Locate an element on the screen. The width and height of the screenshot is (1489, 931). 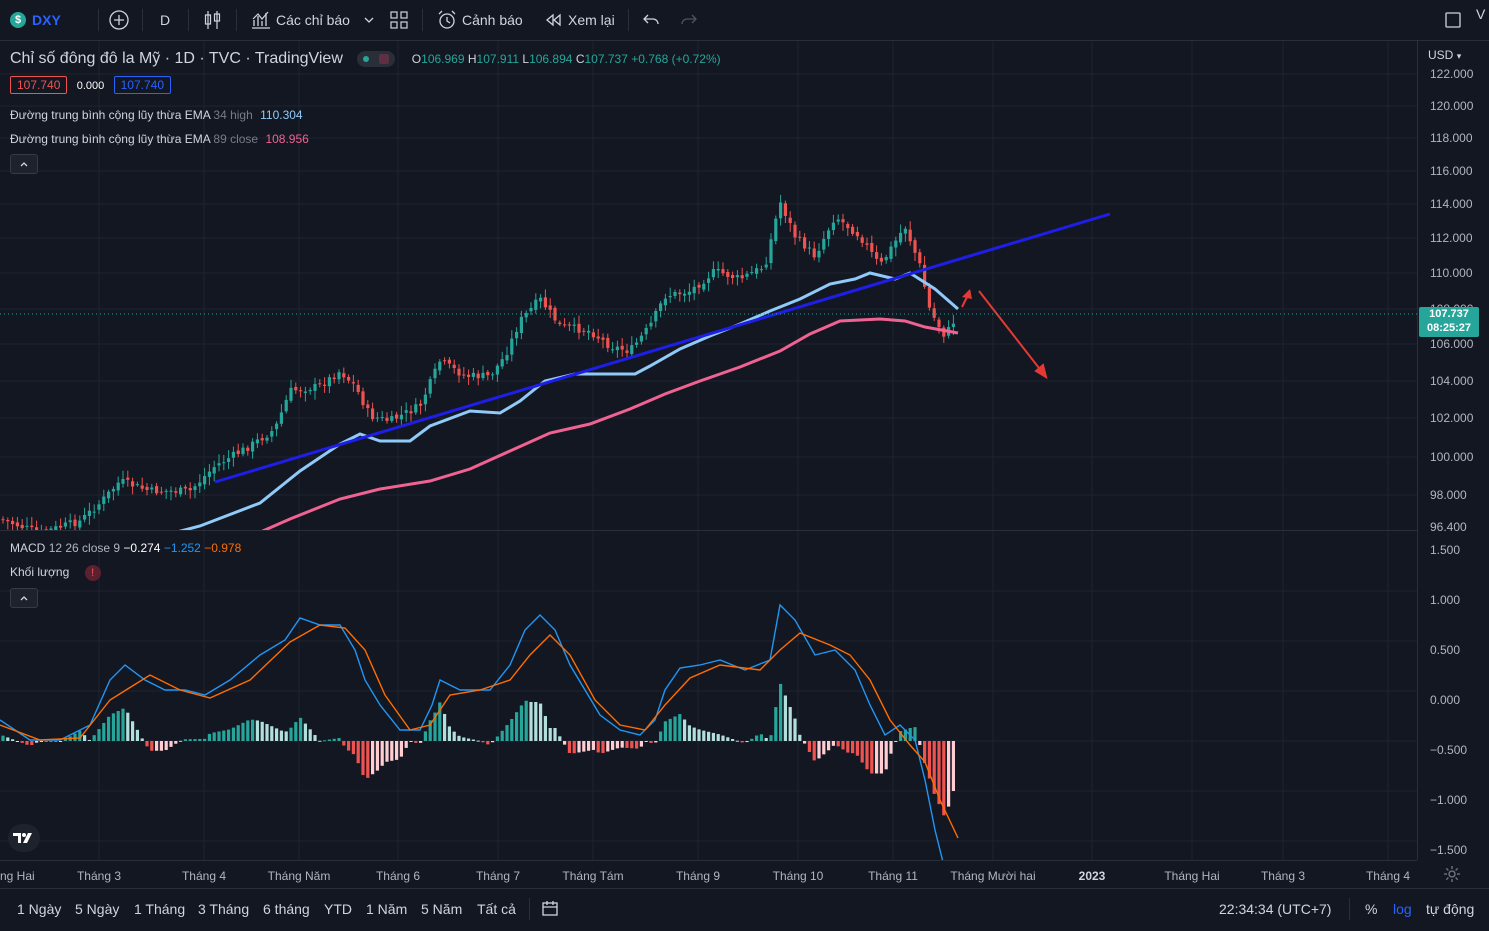
ema89-line is located at coordinates (544, 424).